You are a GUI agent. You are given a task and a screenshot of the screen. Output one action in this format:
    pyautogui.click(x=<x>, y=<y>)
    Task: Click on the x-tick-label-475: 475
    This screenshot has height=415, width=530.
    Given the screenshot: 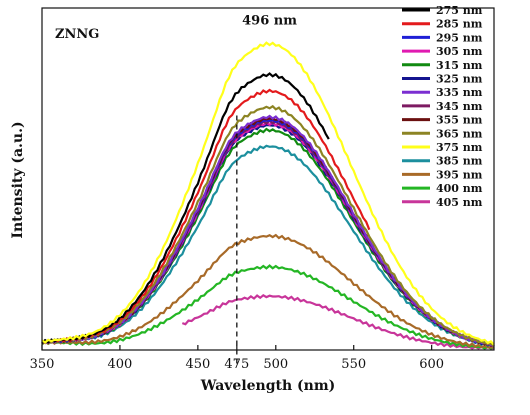 What is the action you would take?
    pyautogui.click(x=236, y=364)
    